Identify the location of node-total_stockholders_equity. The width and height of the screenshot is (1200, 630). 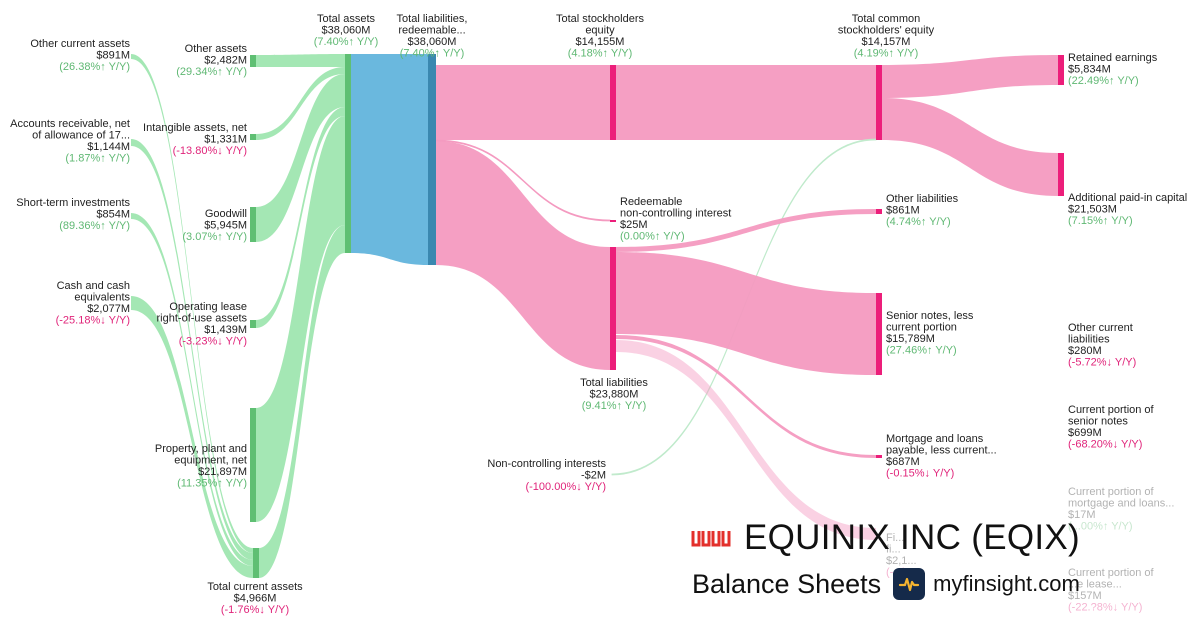
(613, 102).